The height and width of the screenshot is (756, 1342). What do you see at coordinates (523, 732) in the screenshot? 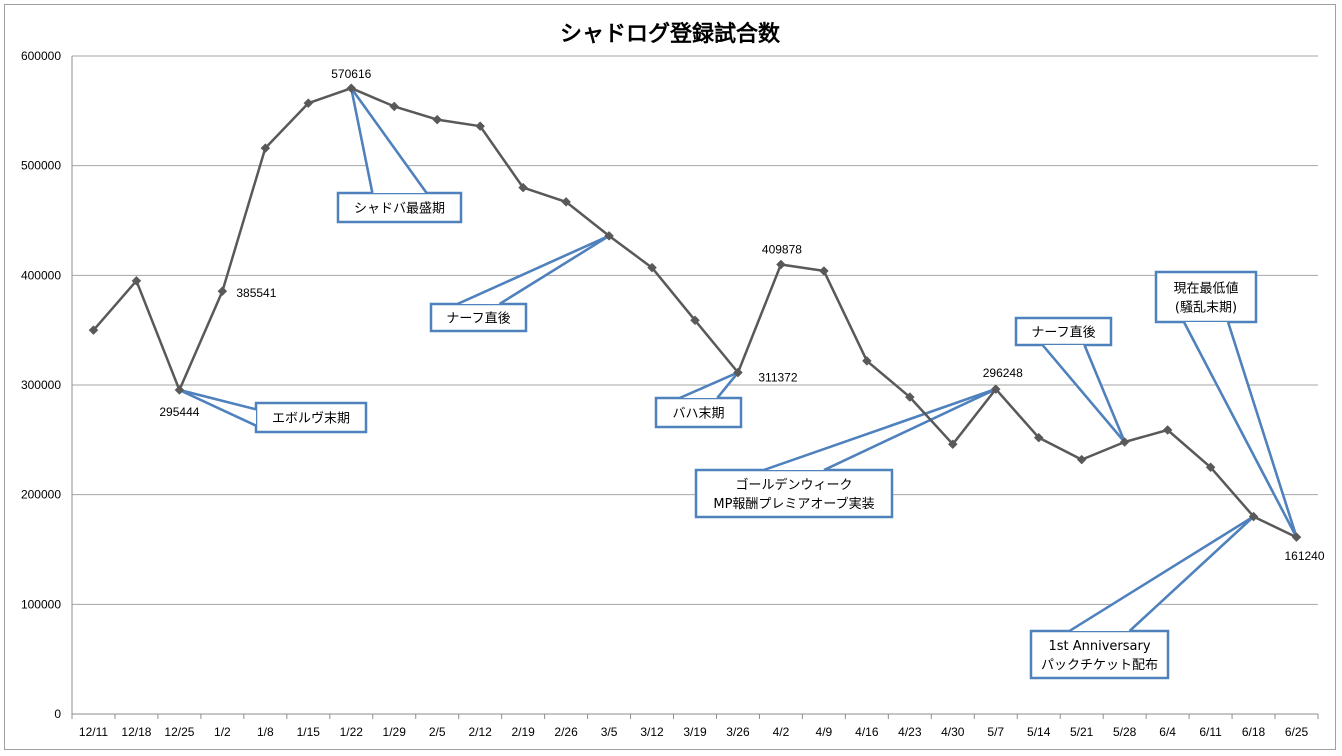
I see `x-tick-label: 2/19` at bounding box center [523, 732].